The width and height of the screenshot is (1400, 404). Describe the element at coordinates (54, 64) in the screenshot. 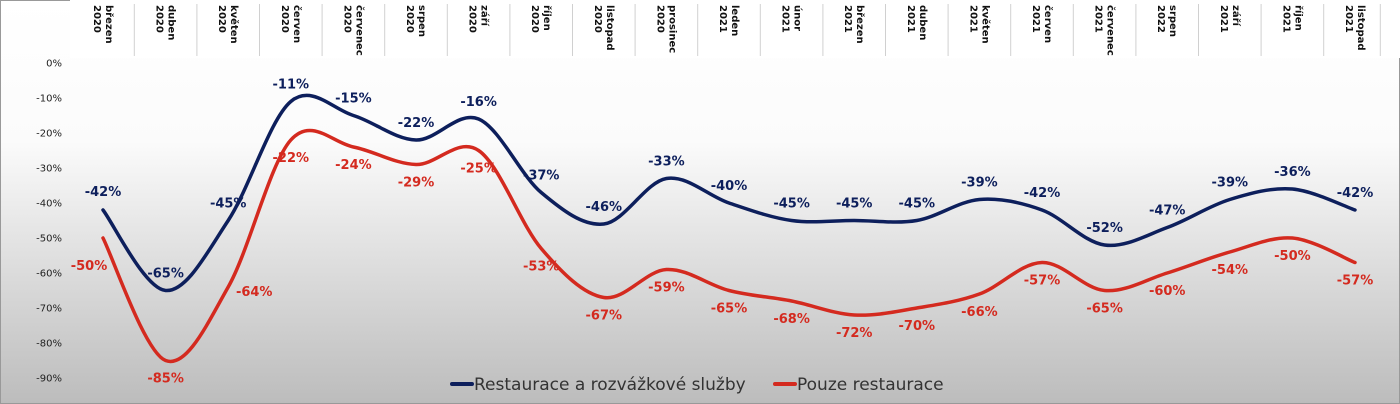

I see `y-tick-label: 0%` at that location.